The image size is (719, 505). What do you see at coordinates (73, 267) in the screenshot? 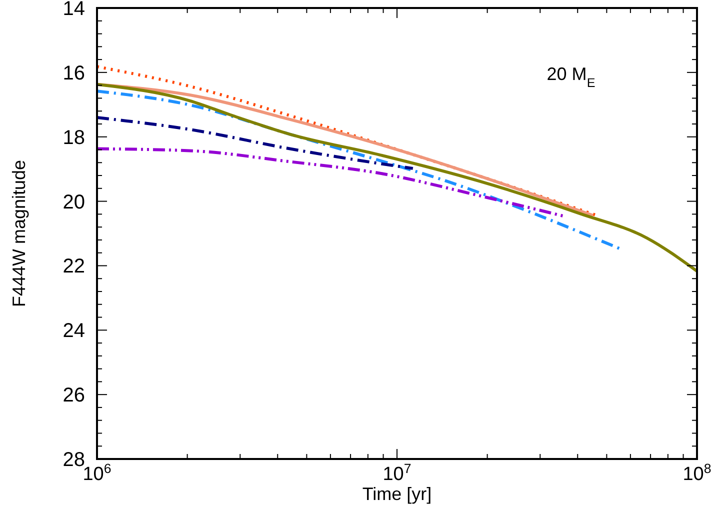
I see `y-tick-label: 22` at bounding box center [73, 267].